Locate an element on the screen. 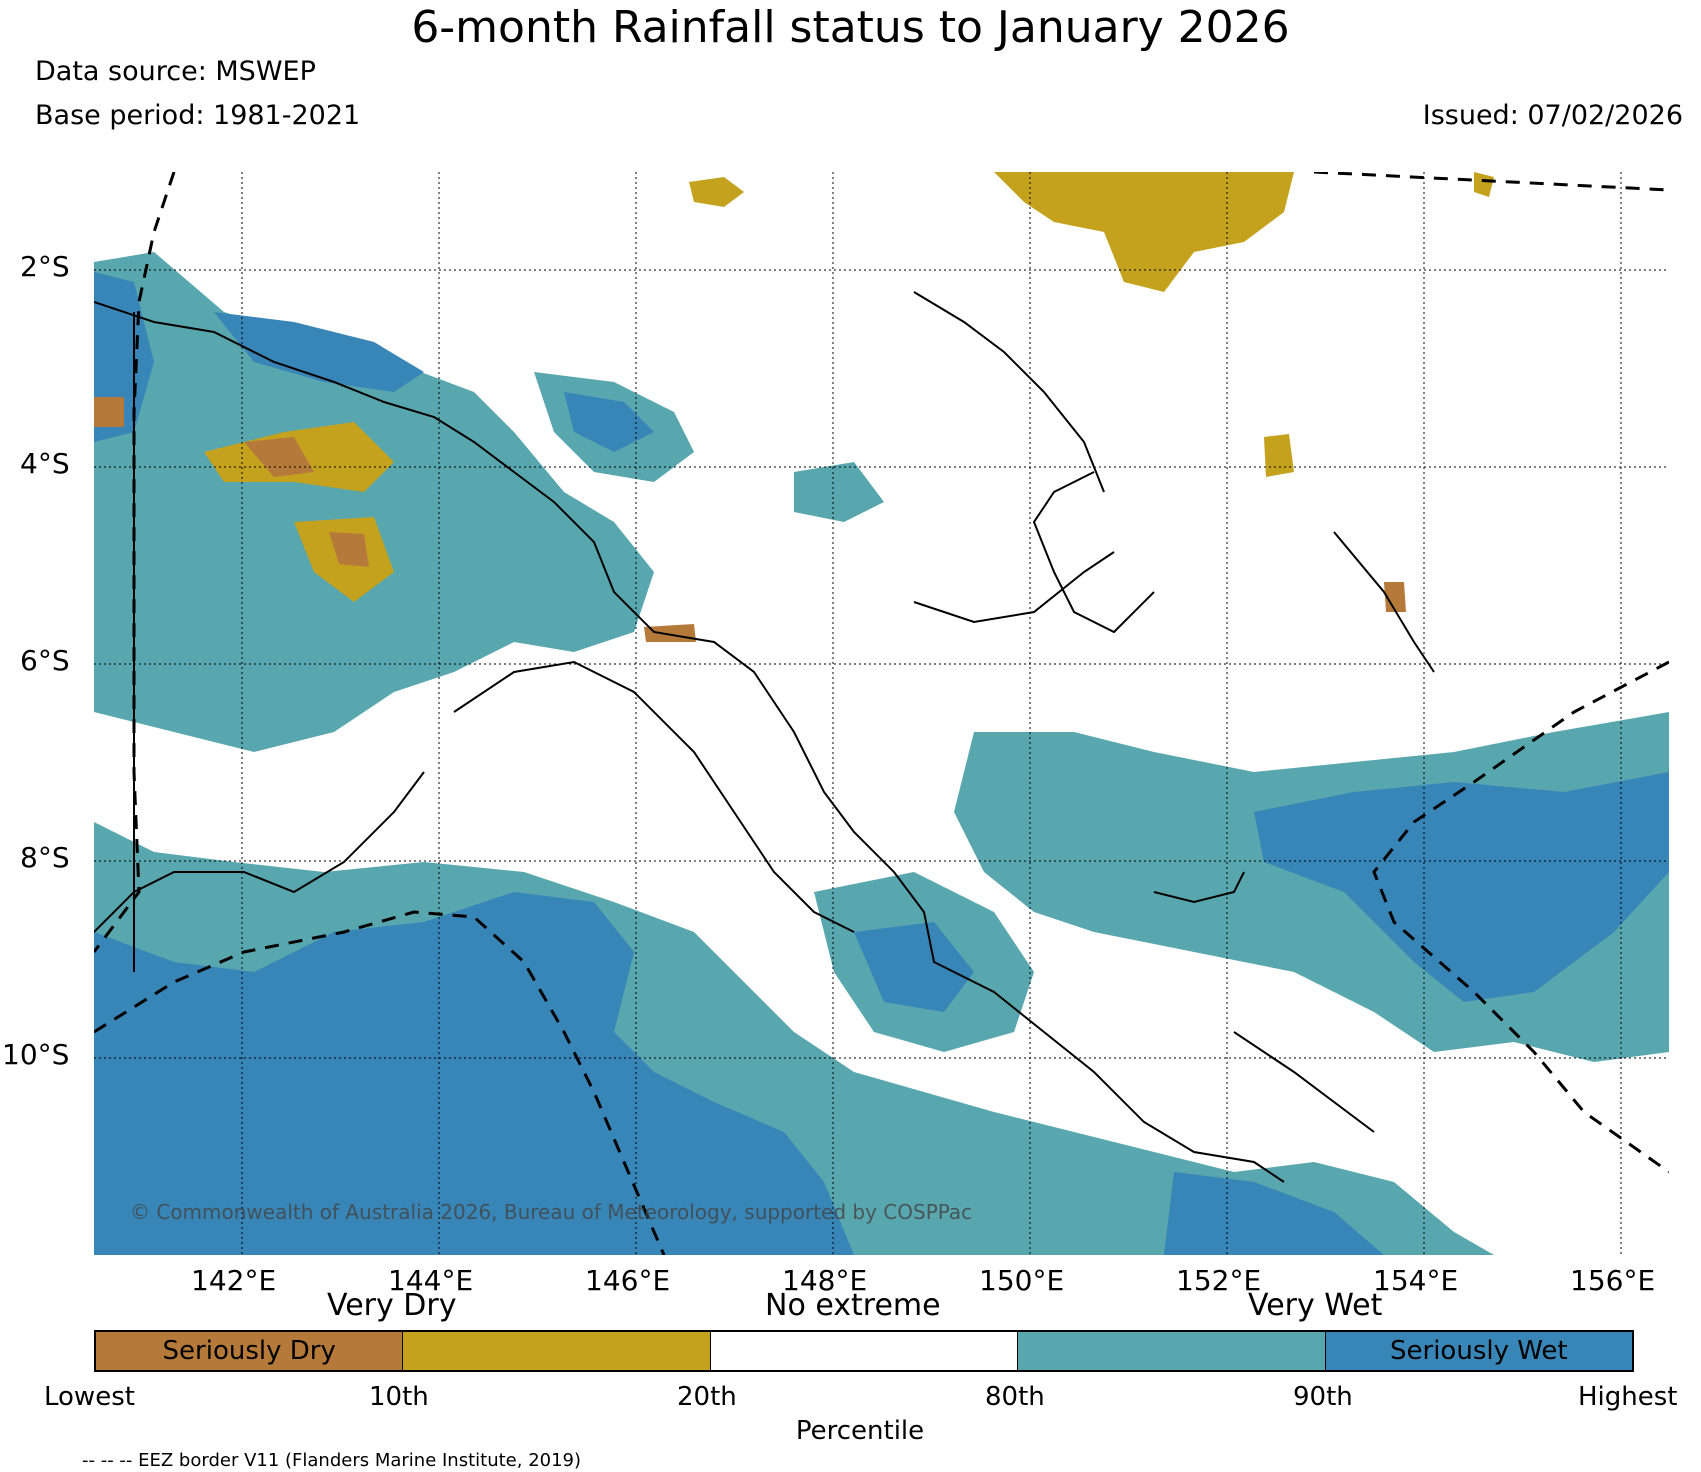 The width and height of the screenshot is (1701, 1472). lon-label-148e: 148°E is located at coordinates (825, 1280).